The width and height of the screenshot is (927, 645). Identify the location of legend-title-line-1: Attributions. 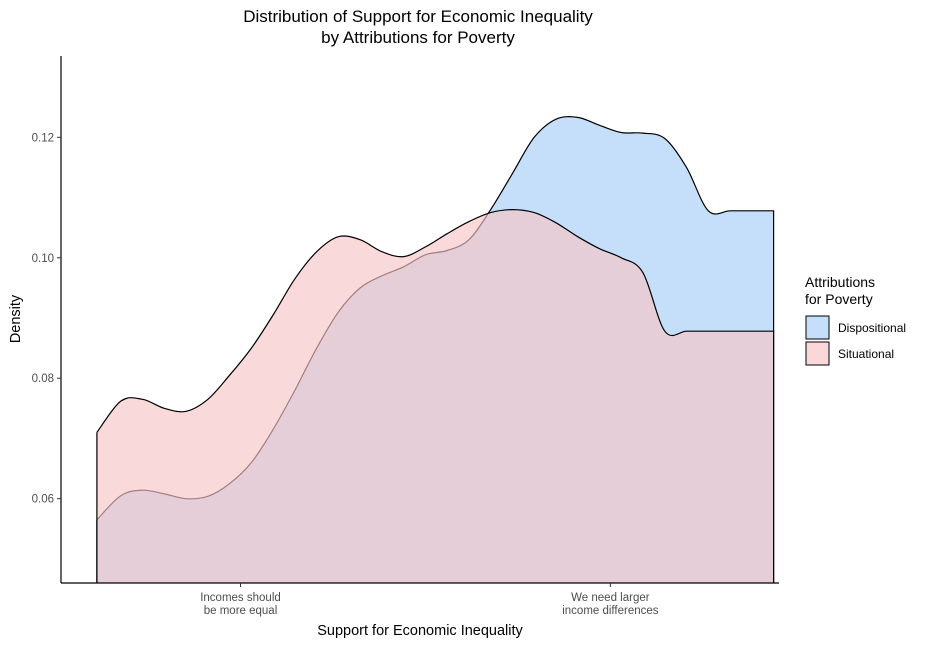
(840, 282).